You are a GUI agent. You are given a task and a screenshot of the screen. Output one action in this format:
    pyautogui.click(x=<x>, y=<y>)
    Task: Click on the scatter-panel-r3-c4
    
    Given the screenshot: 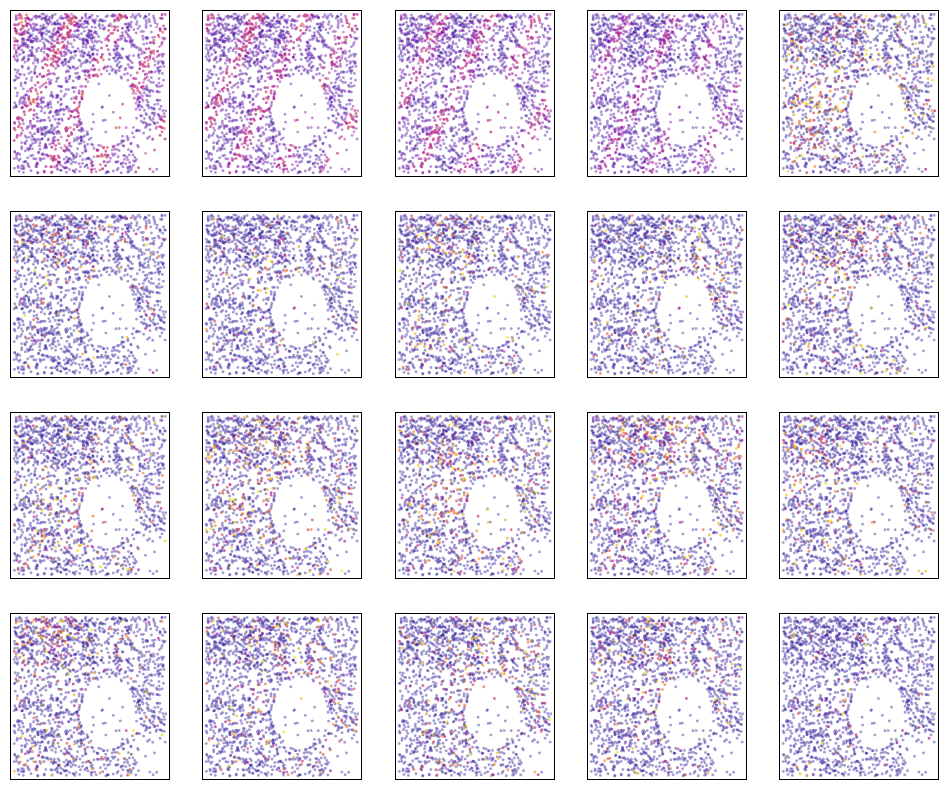 What is the action you would take?
    pyautogui.click(x=667, y=495)
    